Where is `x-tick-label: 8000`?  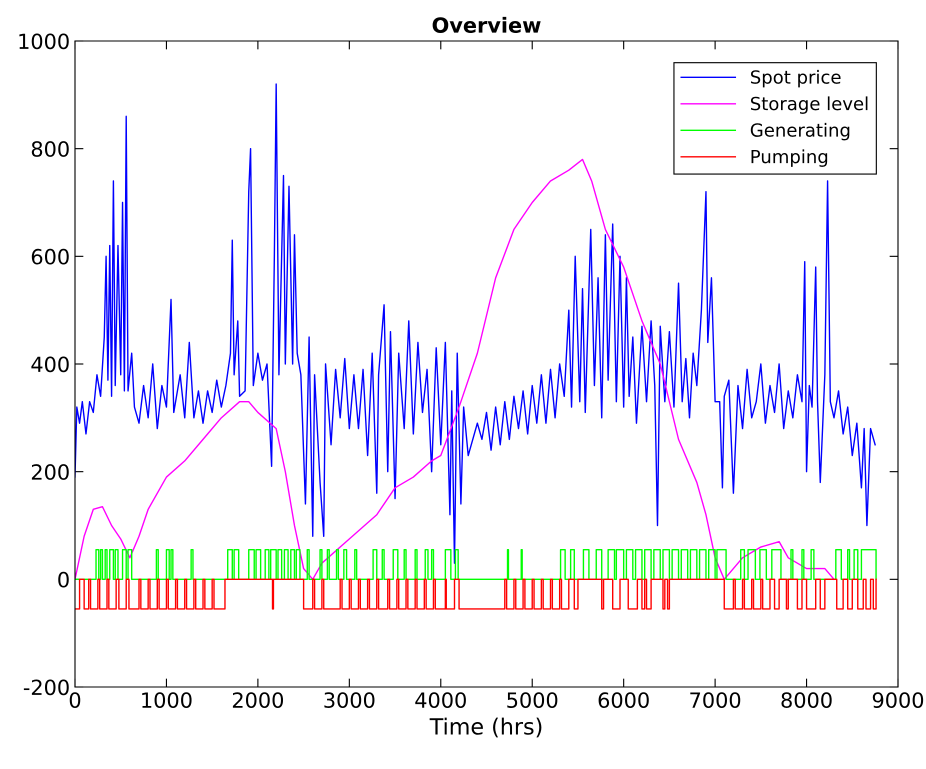 x-tick-label: 8000 is located at coordinates (806, 700).